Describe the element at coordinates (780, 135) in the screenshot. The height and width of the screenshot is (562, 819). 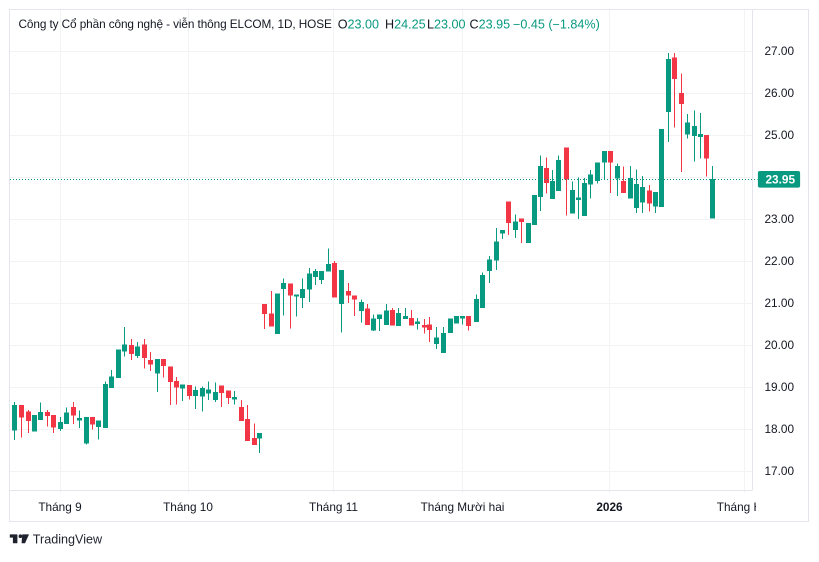
I see `svg-text: 25.00` at that location.